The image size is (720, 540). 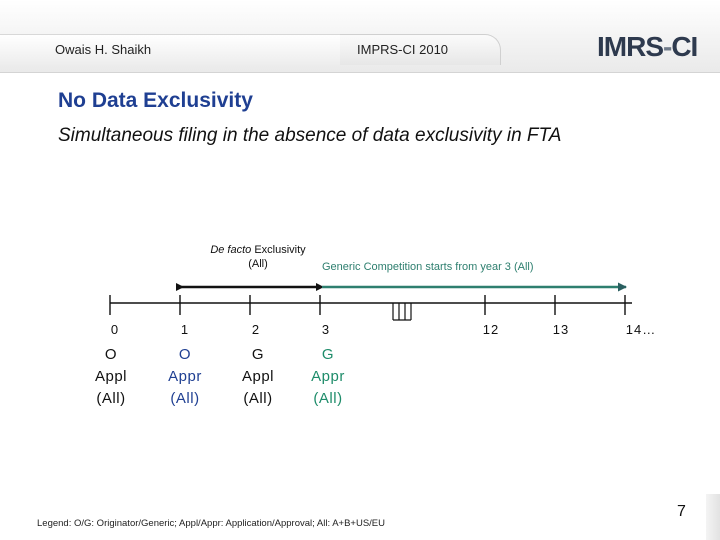 What do you see at coordinates (681, 511) in the screenshot?
I see `page-number: 7` at bounding box center [681, 511].